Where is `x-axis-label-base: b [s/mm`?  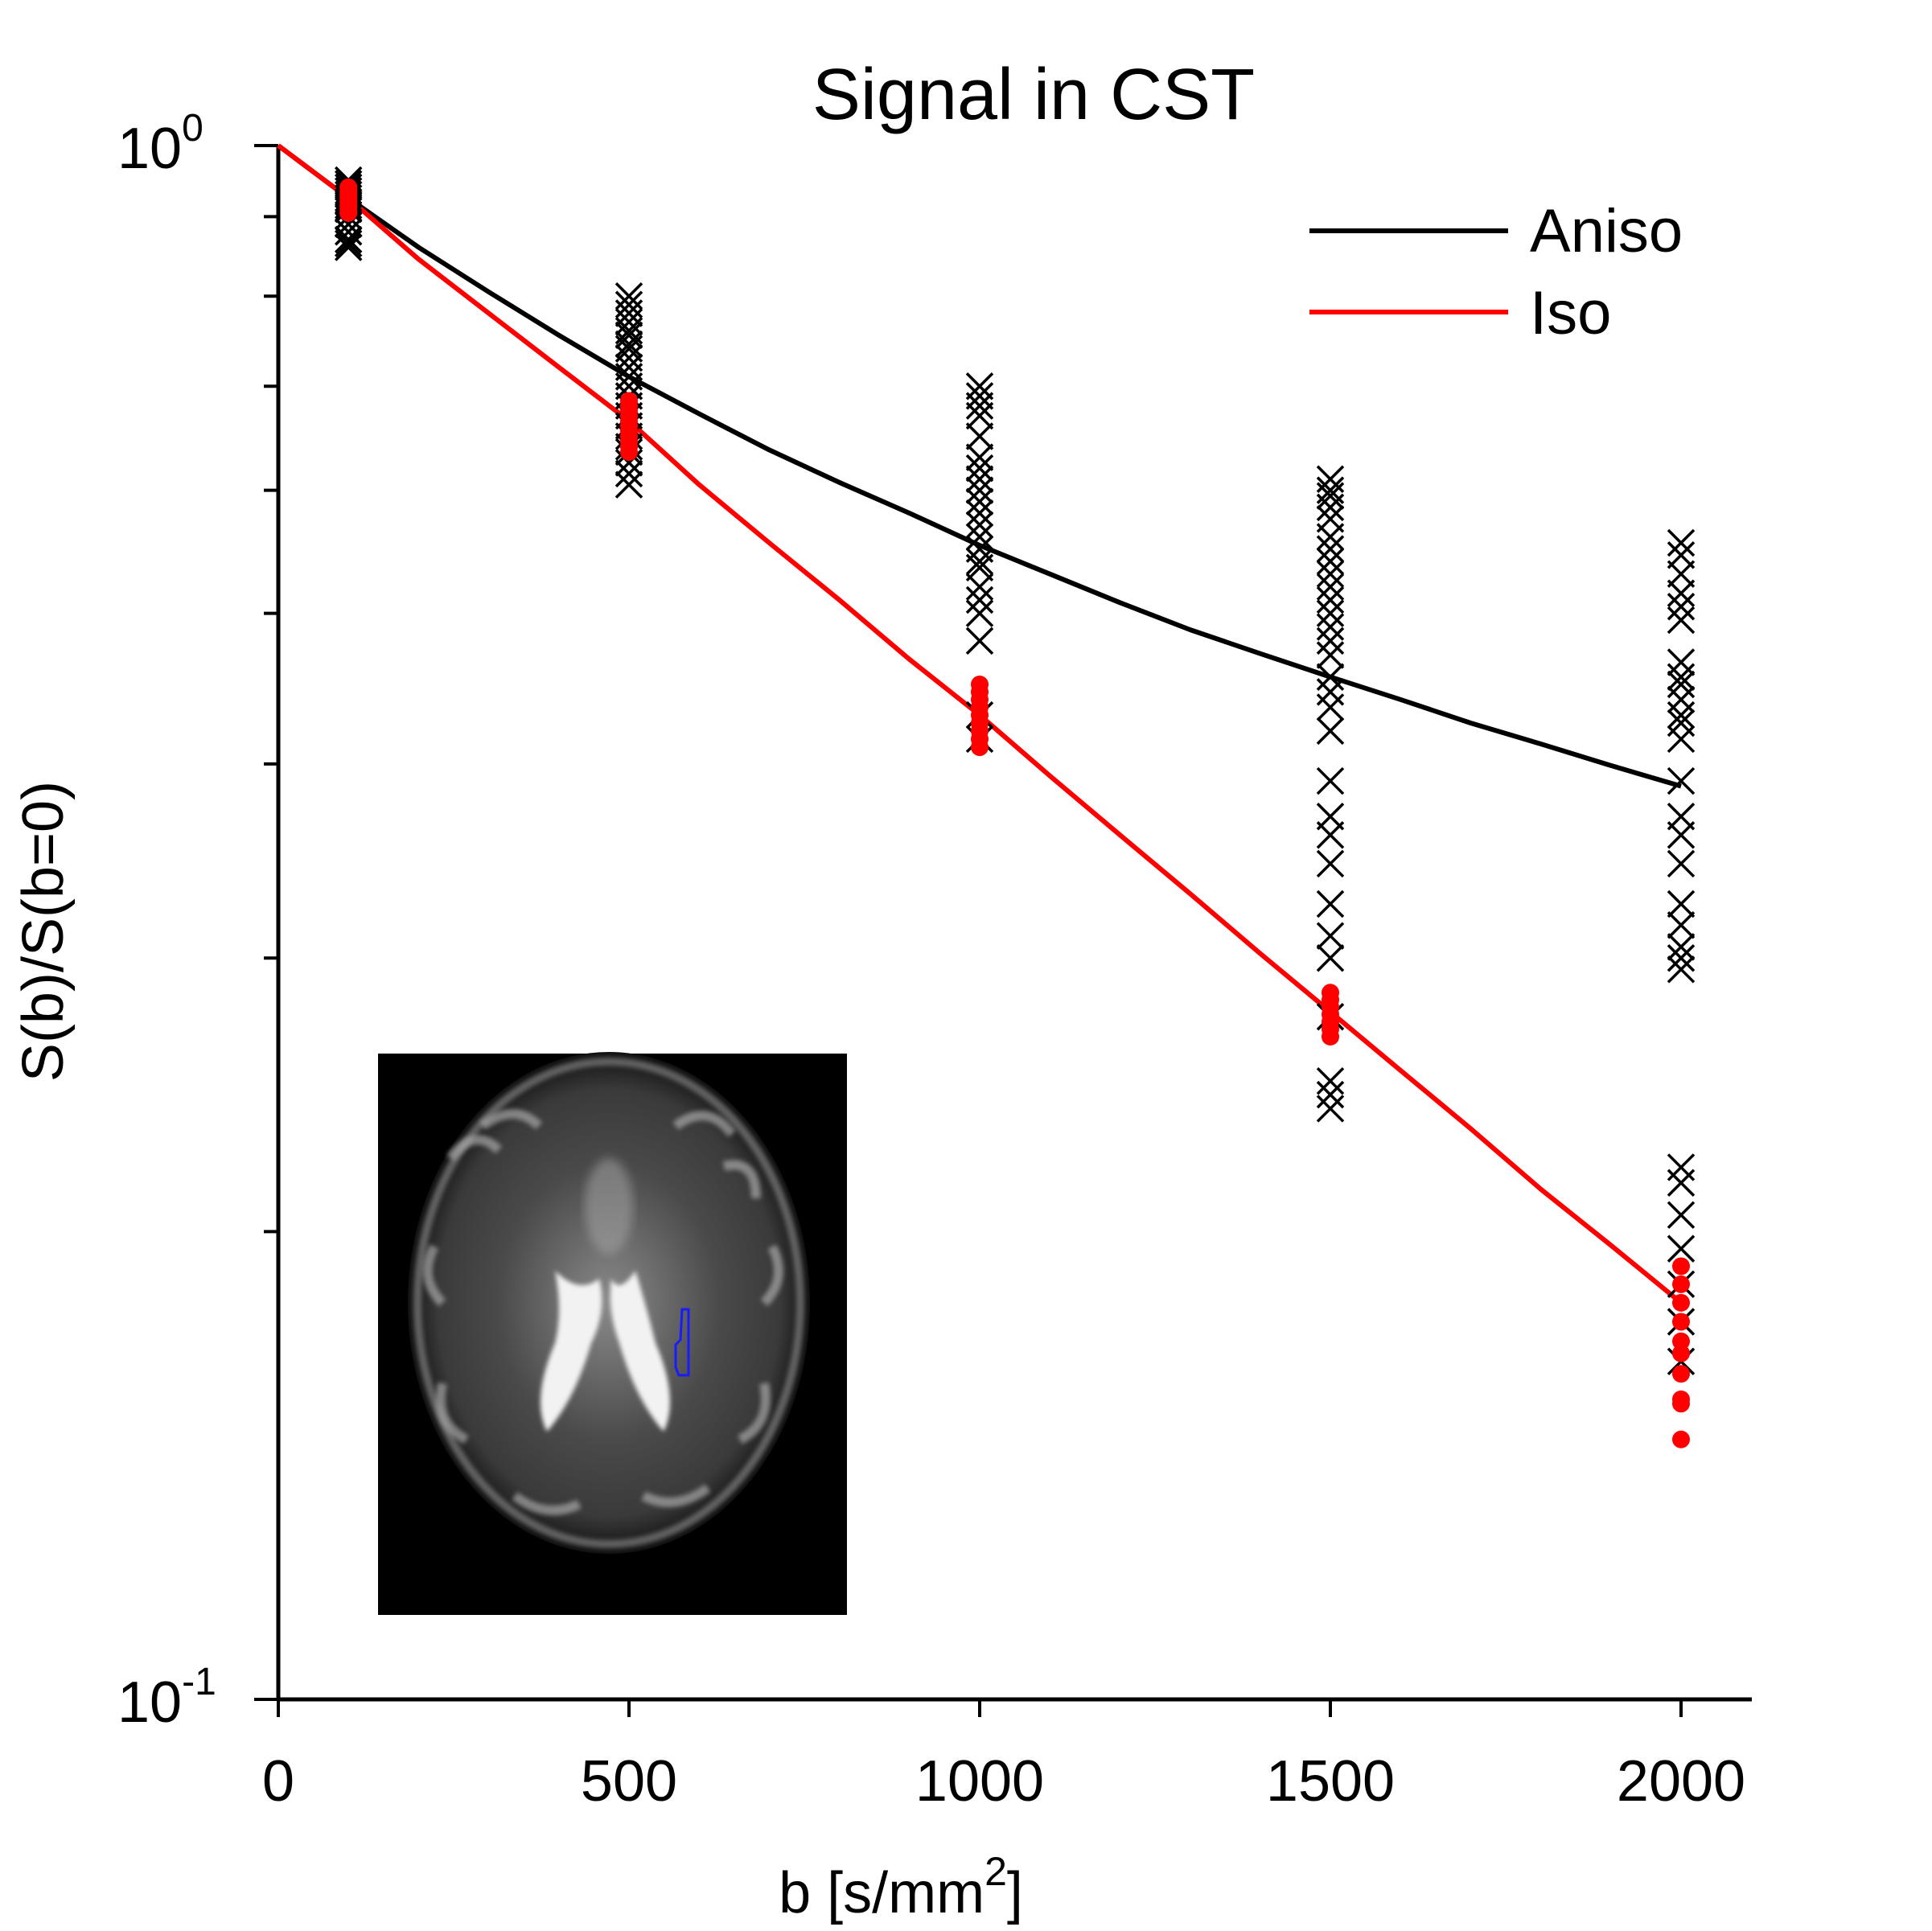
x-axis-label-base: b [s/mm is located at coordinates (881, 1893).